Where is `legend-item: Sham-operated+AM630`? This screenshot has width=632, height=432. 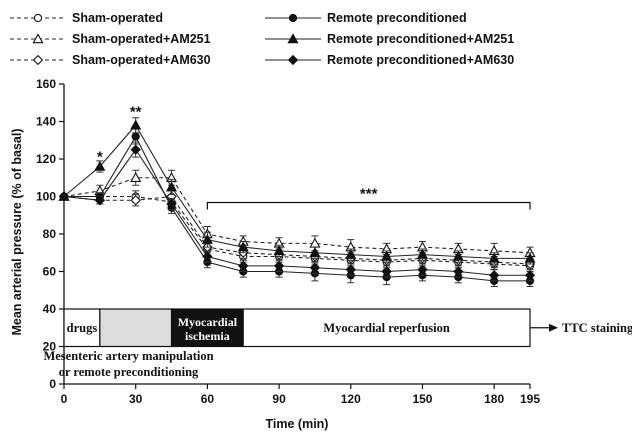
legend-item: Sham-operated+AM630 is located at coordinates (110, 60).